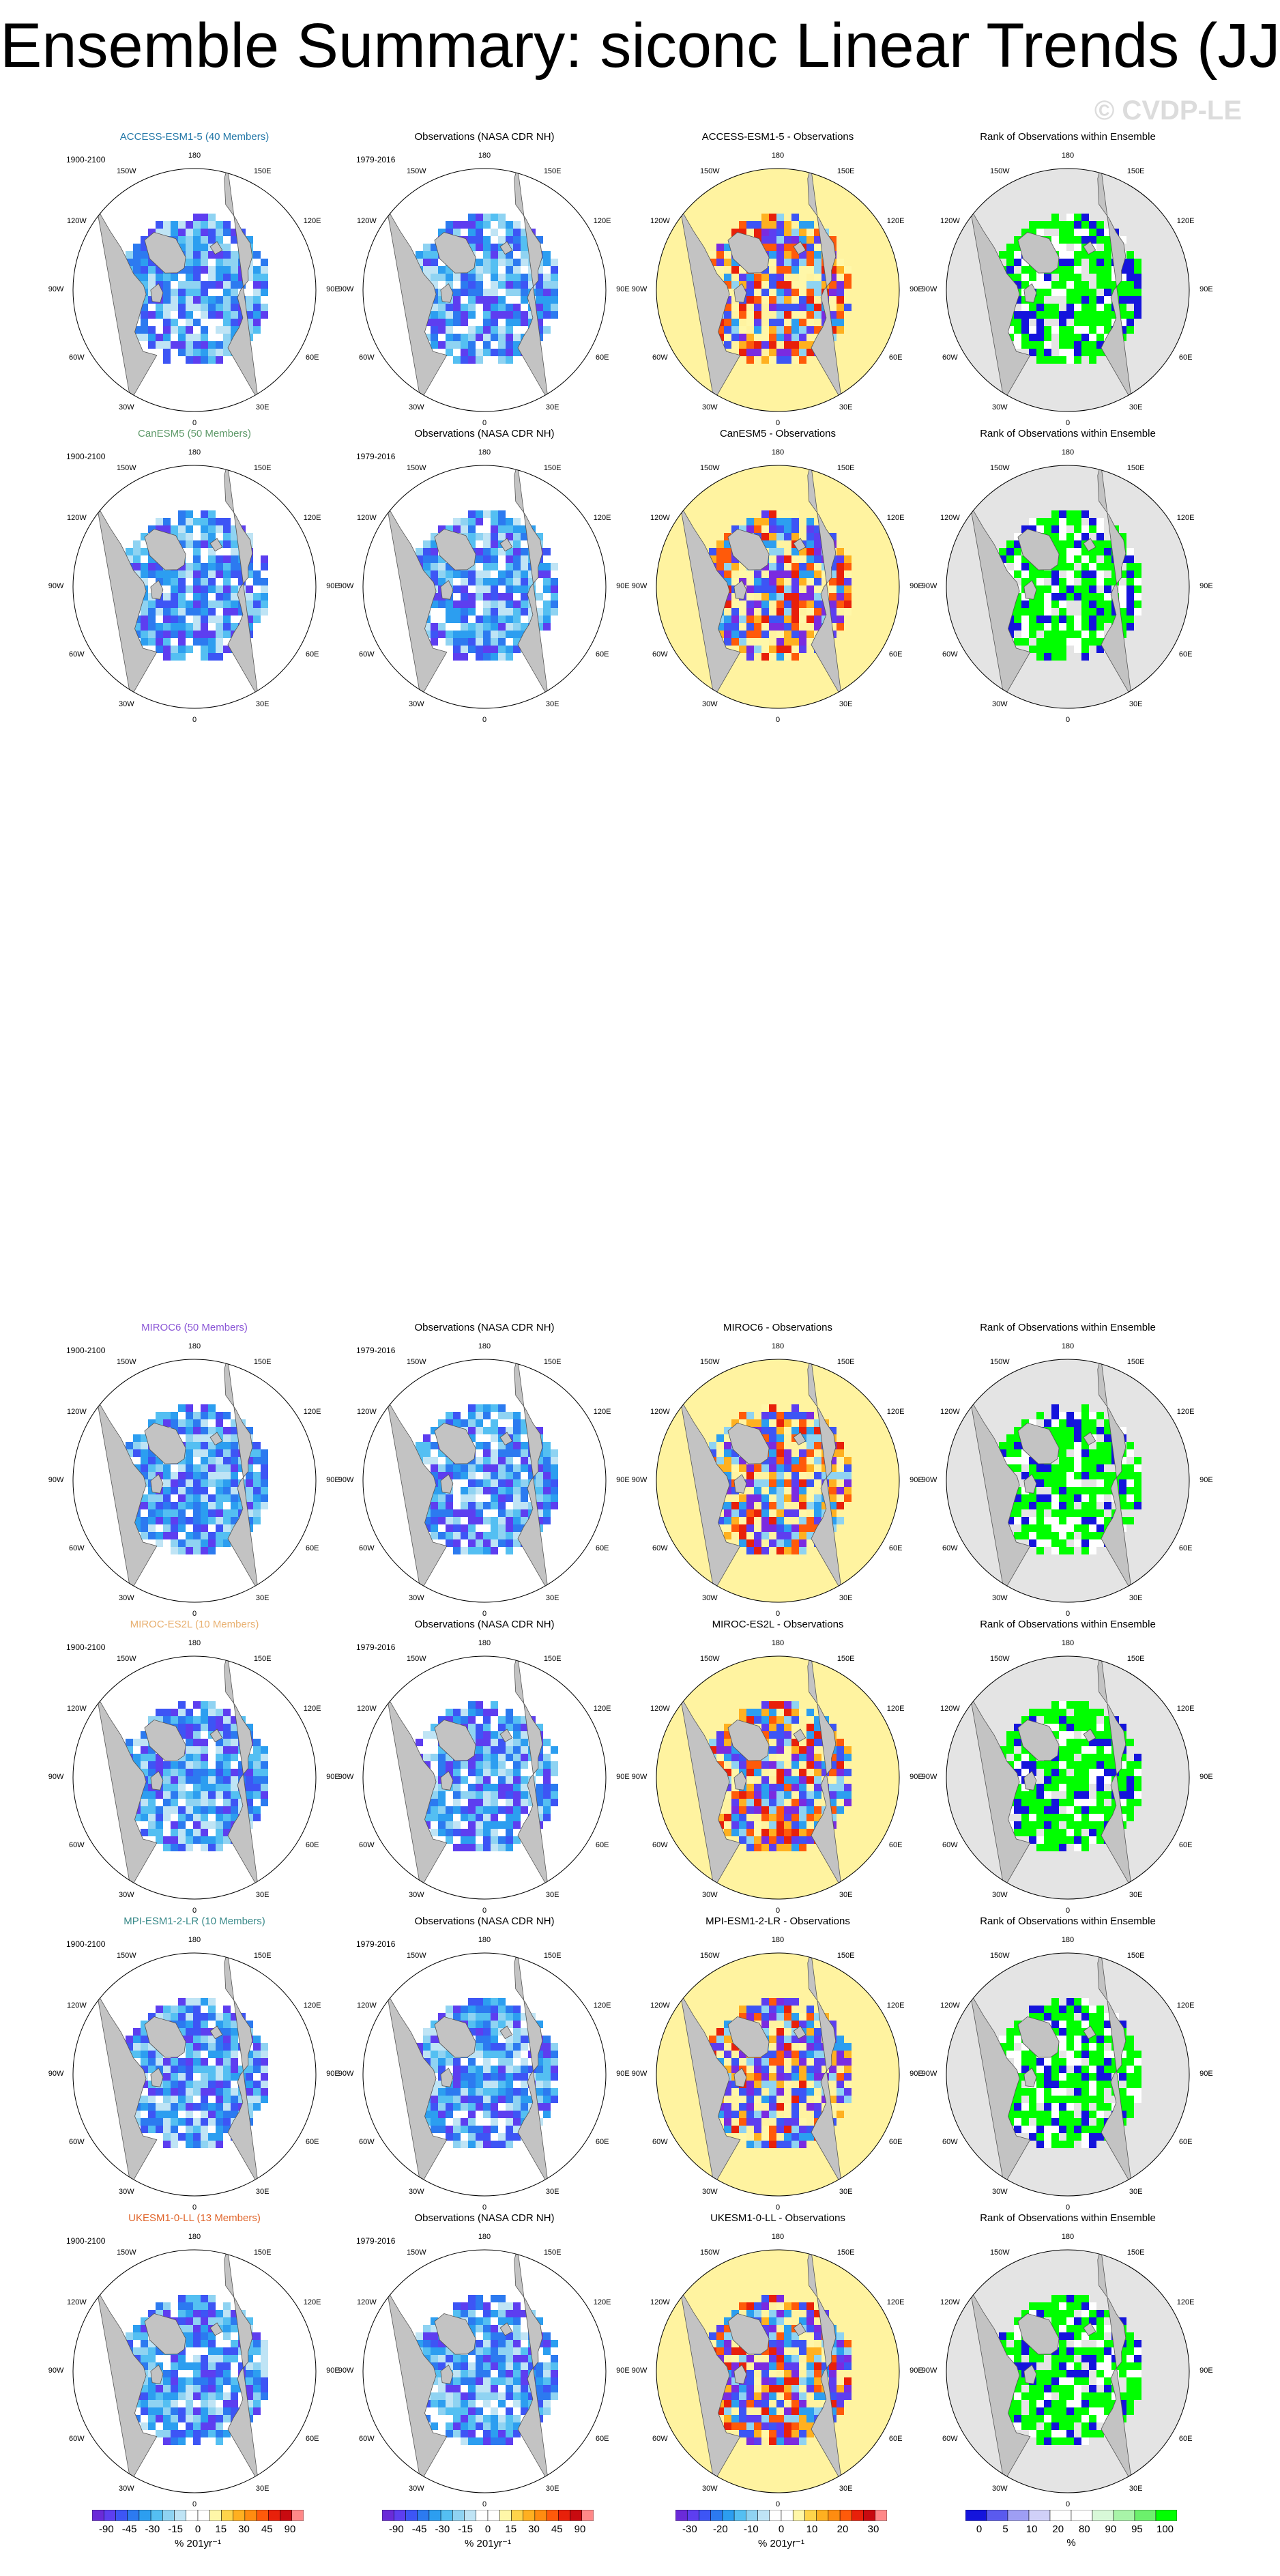 The height and width of the screenshot is (2576, 1280). I want to click on lon-label: 120W, so click(950, 1412).